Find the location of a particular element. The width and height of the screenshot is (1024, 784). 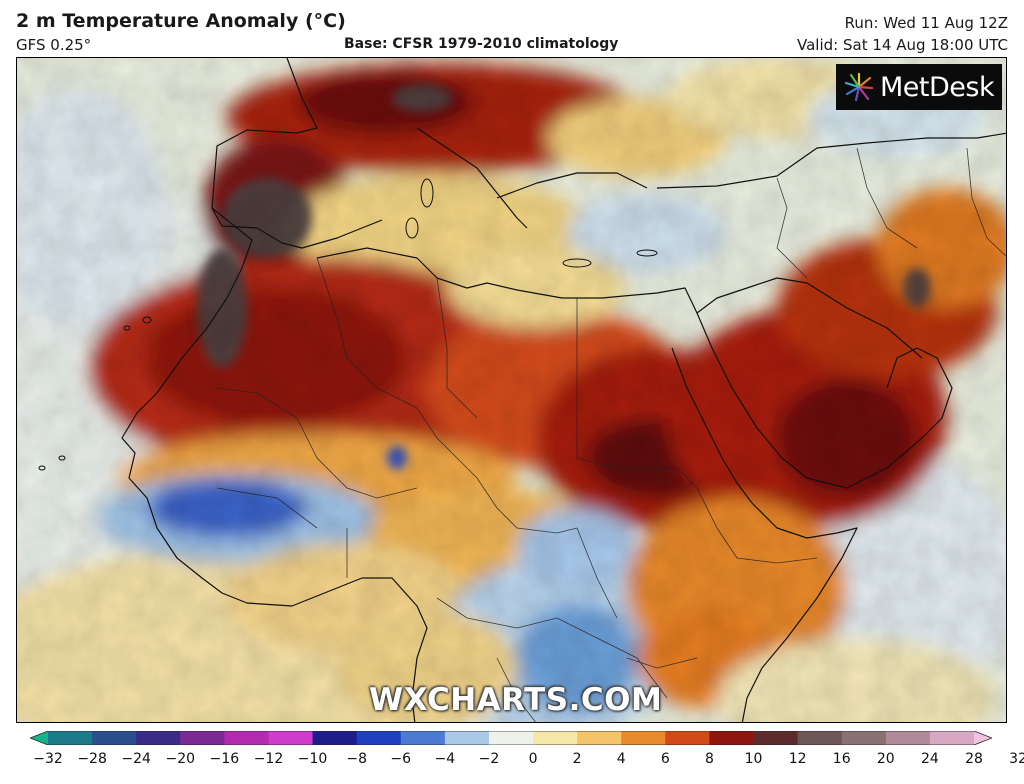

colorbar-tick-label: −24 is located at coordinates (136, 759).